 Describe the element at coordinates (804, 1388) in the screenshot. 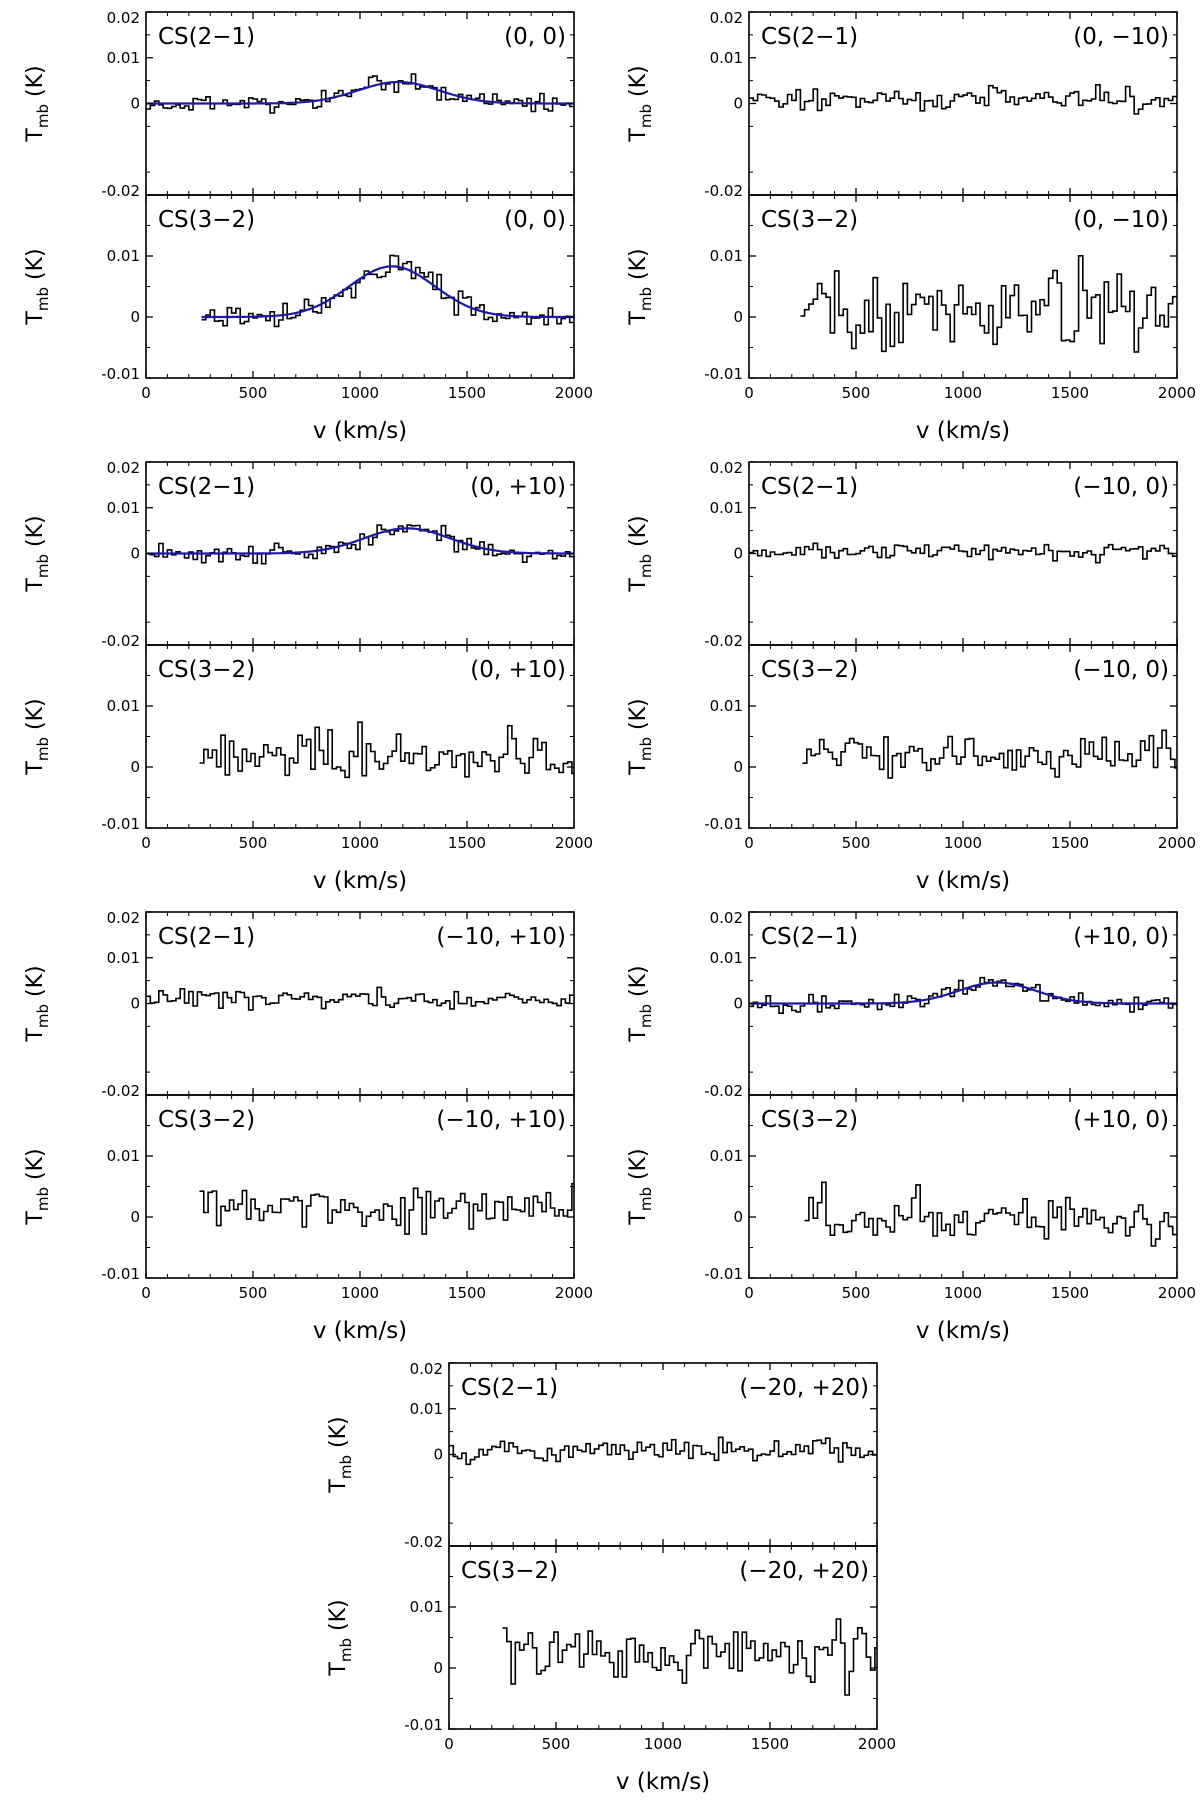

I see `position-label: (−20, +20)` at that location.